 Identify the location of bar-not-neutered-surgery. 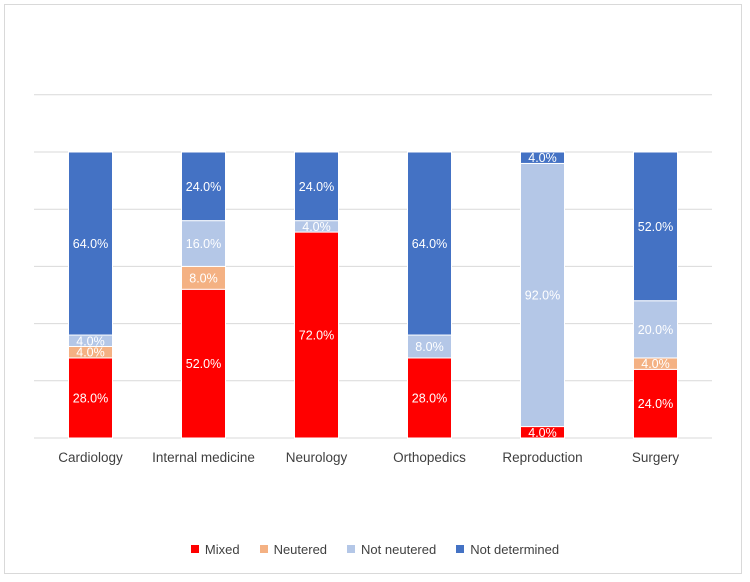
(655, 329).